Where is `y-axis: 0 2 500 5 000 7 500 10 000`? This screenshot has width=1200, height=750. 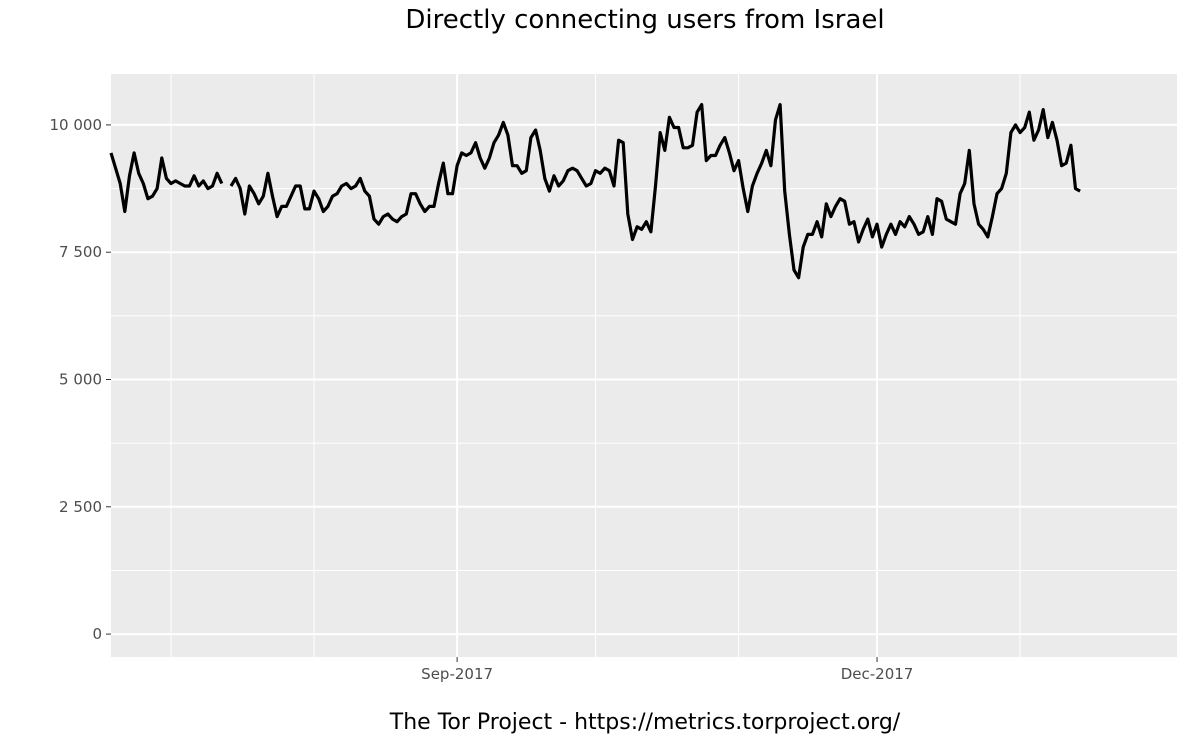 y-axis: 0 2 500 5 000 7 500 10 000 is located at coordinates (80, 379).